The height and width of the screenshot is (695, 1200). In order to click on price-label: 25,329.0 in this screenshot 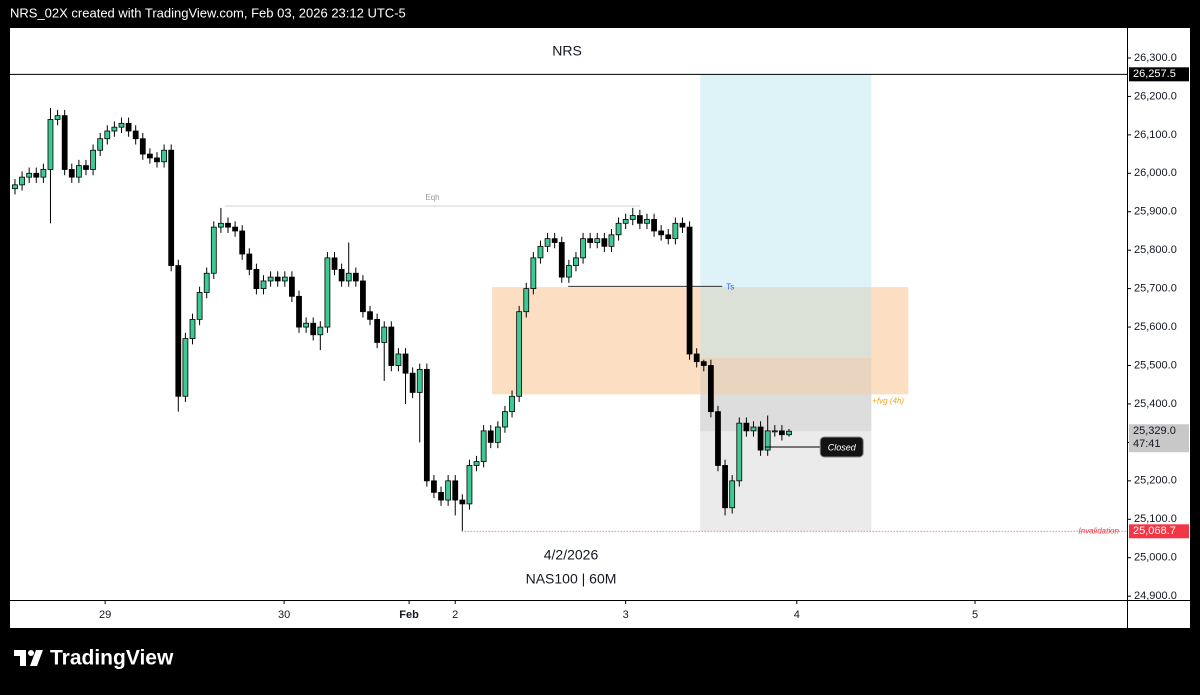, I will do `click(1154, 431)`.